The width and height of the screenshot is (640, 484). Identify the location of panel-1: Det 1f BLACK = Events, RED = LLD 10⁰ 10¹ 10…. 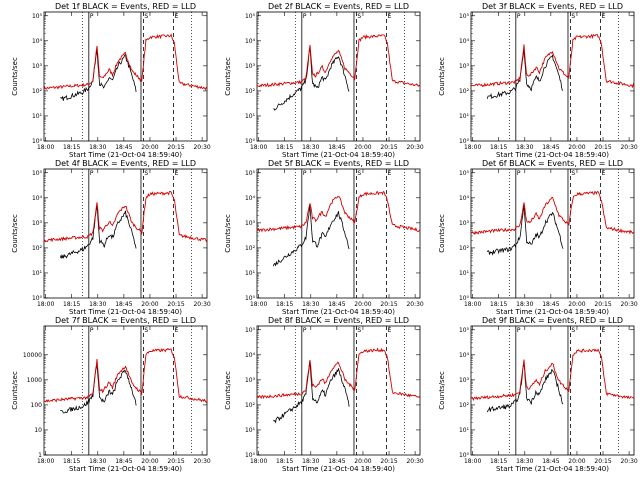
(111, 80).